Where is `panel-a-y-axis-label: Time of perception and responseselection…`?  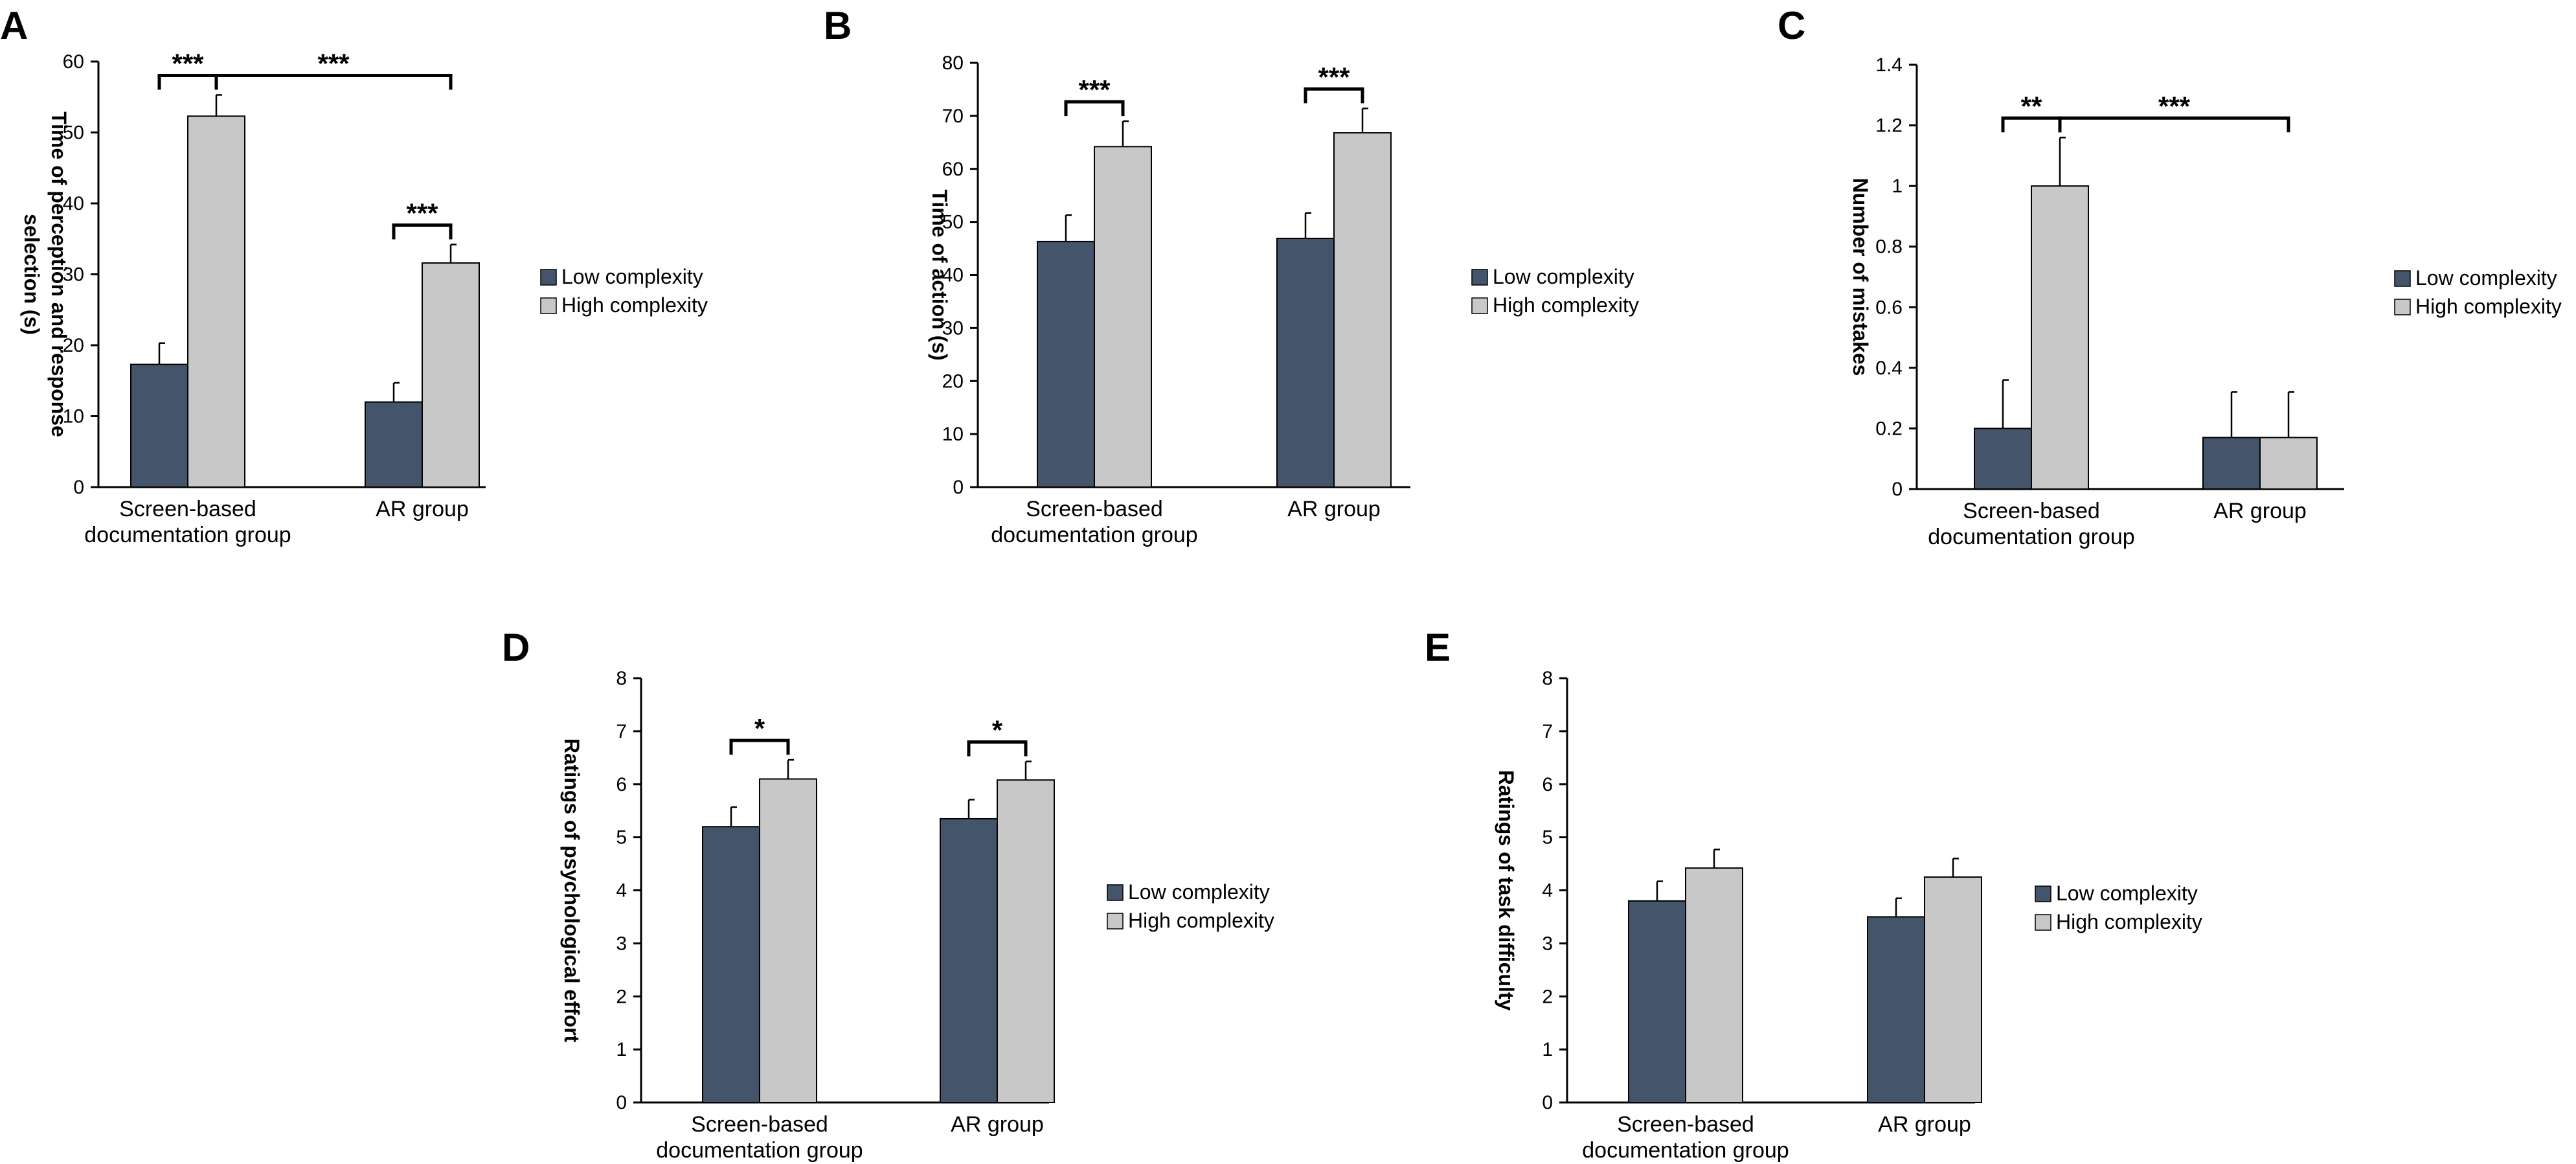 panel-a-y-axis-label: Time of perception and responseselection… is located at coordinates (45, 274).